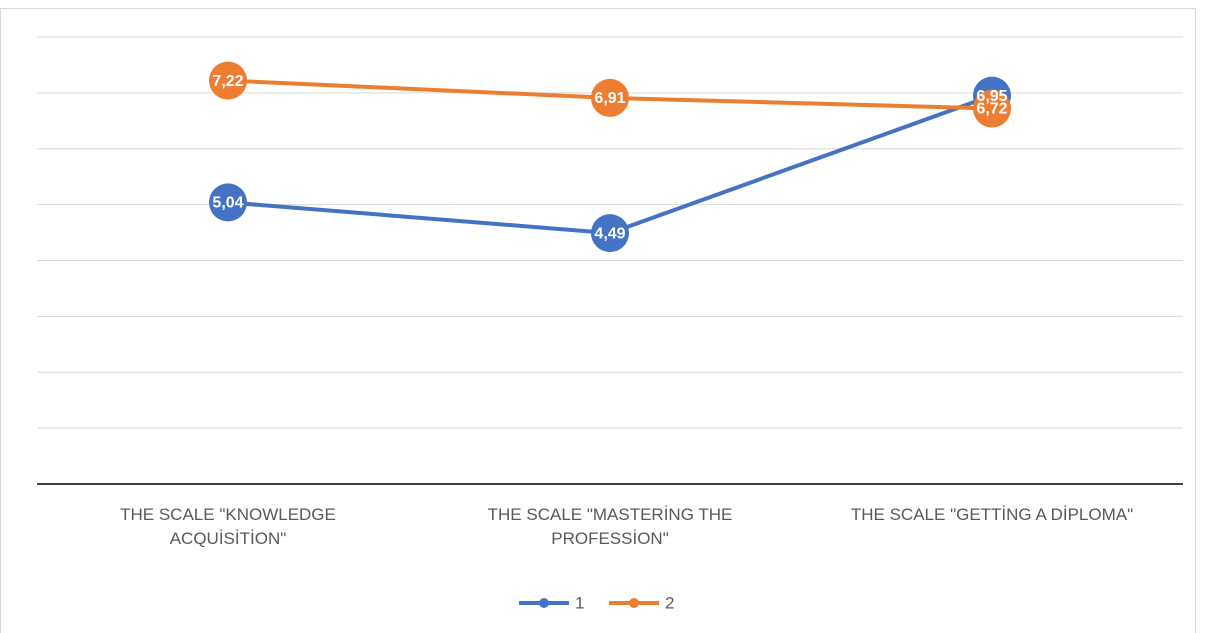 Image resolution: width=1206 pixels, height=633 pixels. What do you see at coordinates (992, 514) in the screenshot?
I see `x-tick-label: THE SCALE "GETTİNG A DİPLOMA"` at bounding box center [992, 514].